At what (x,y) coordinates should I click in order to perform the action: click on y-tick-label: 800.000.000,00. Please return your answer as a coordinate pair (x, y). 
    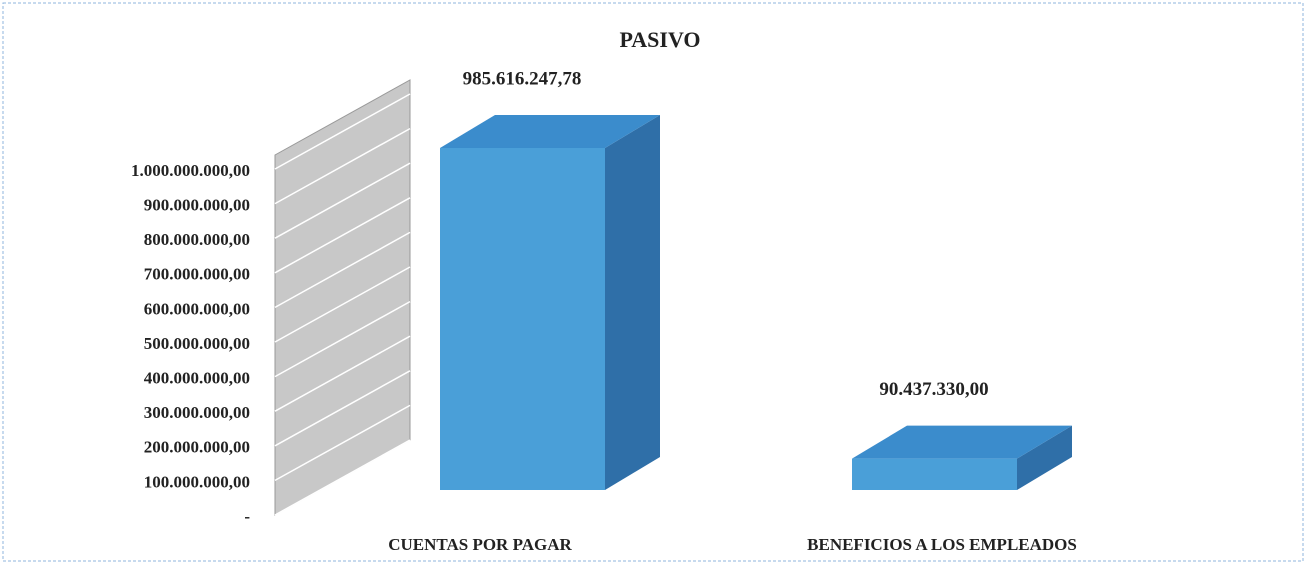
    Looking at the image, I should click on (197, 239).